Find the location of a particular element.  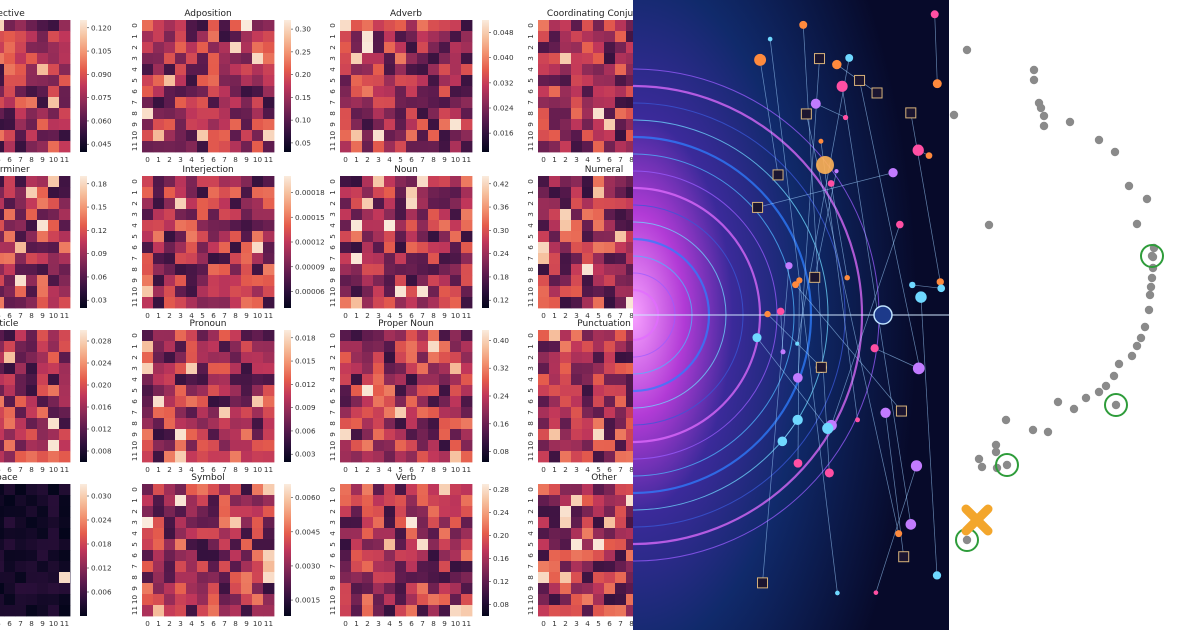

y-tick-label: 0 is located at coordinates (530, 181).